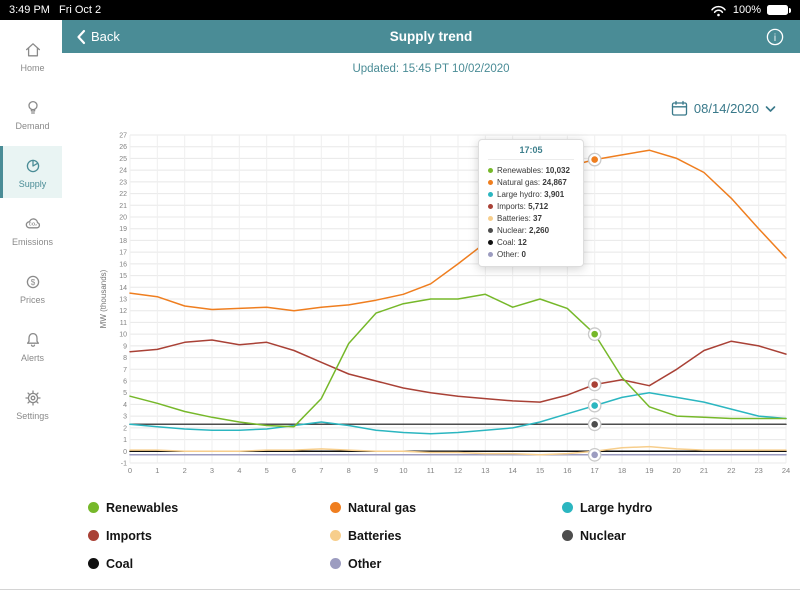  I want to click on svg-text: 19, so click(649, 470).